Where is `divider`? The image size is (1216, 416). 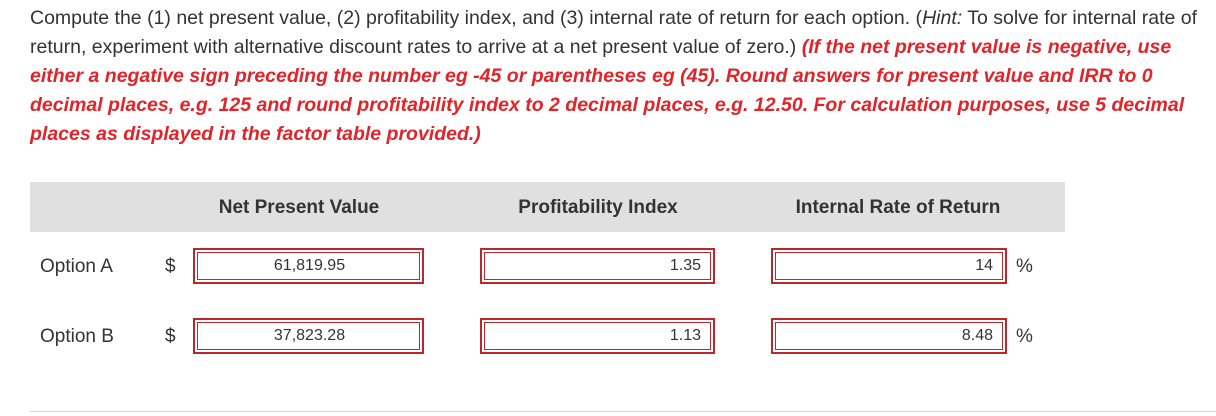
divider is located at coordinates (623, 411).